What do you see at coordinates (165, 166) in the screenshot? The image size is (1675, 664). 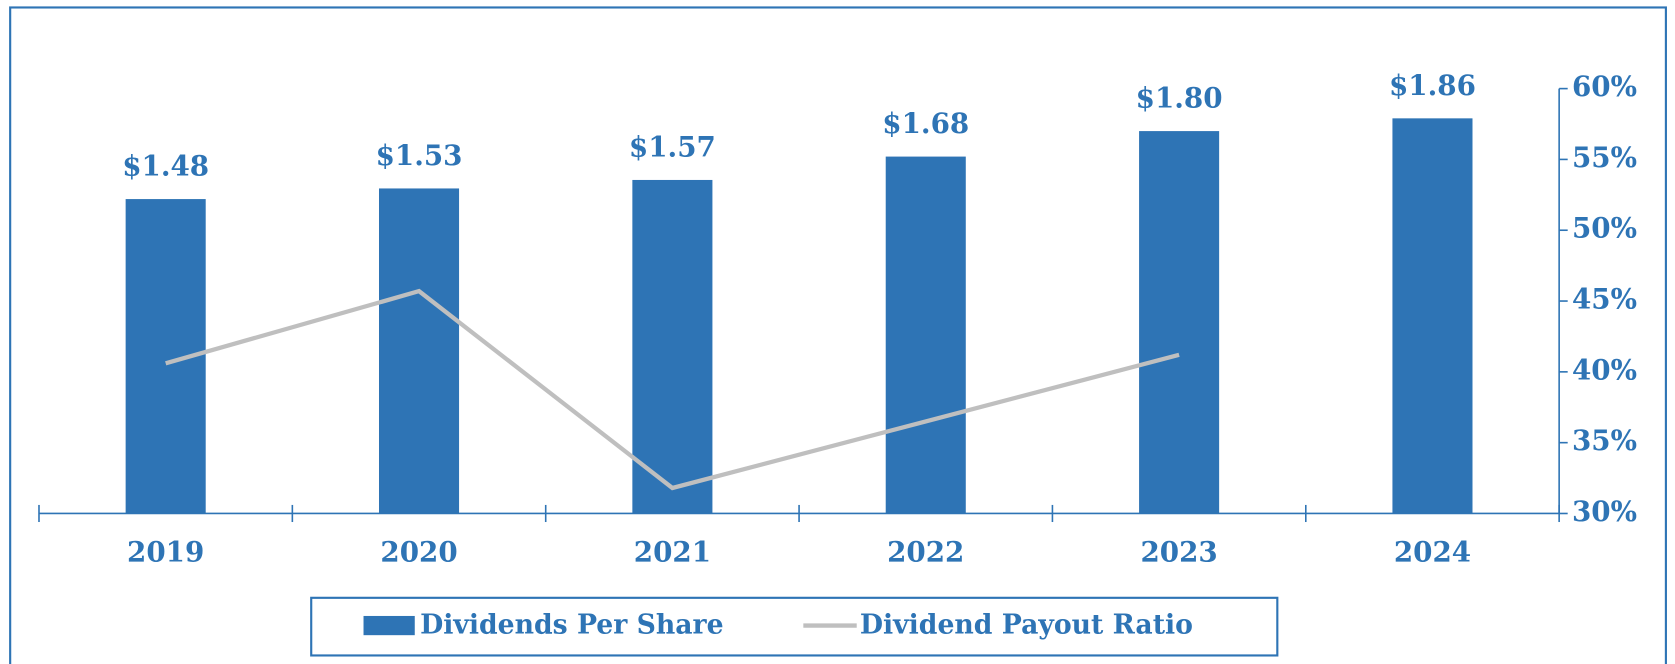 I see `data-label: $1.48` at bounding box center [165, 166].